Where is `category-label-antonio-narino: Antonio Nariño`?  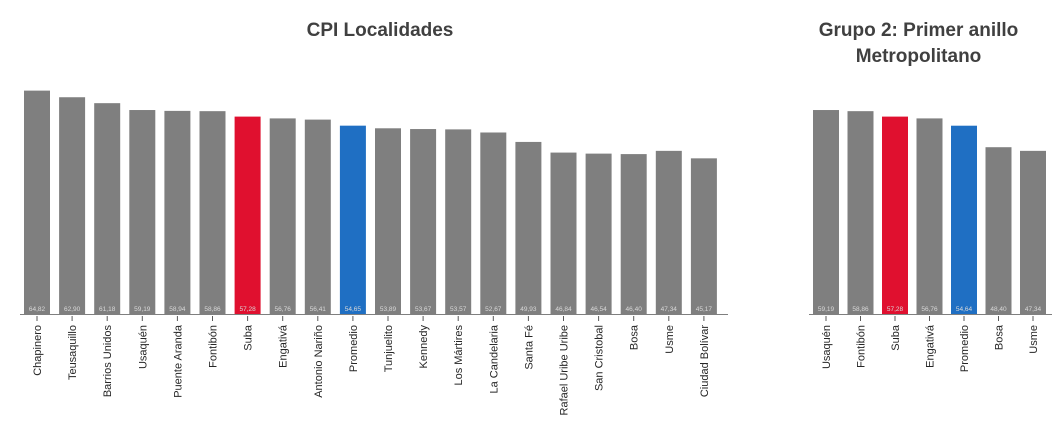
category-label-antonio-narino: Antonio Nariño is located at coordinates (319, 361).